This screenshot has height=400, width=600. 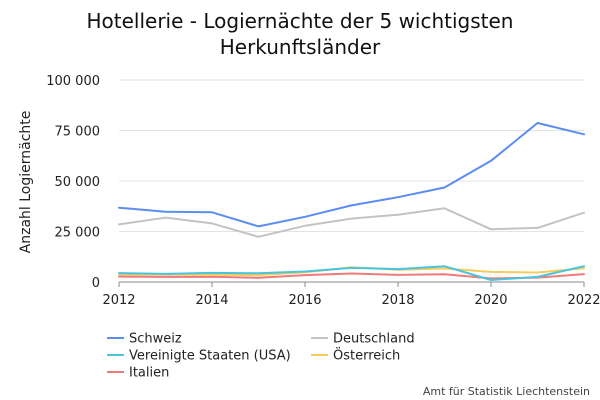 I want to click on x-tick-label: 2018, so click(x=397, y=300).